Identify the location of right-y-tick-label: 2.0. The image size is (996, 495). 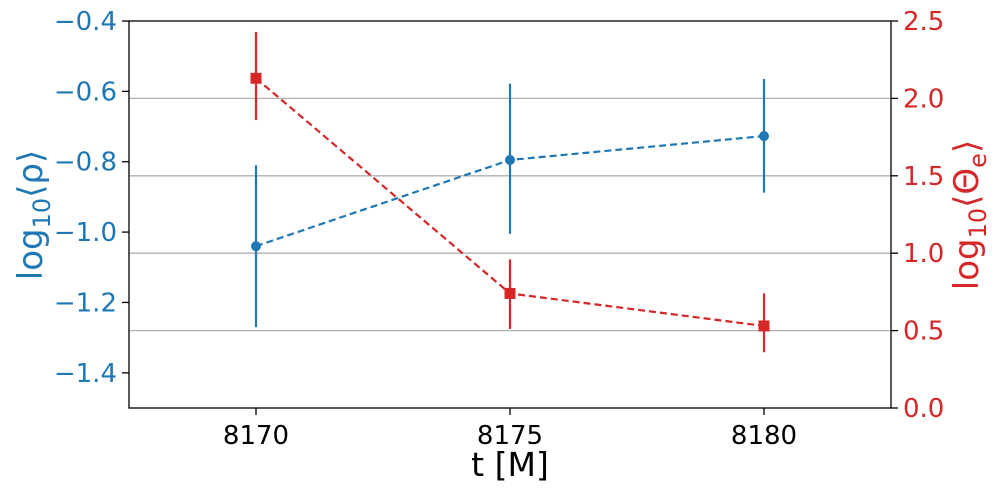
(923, 99).